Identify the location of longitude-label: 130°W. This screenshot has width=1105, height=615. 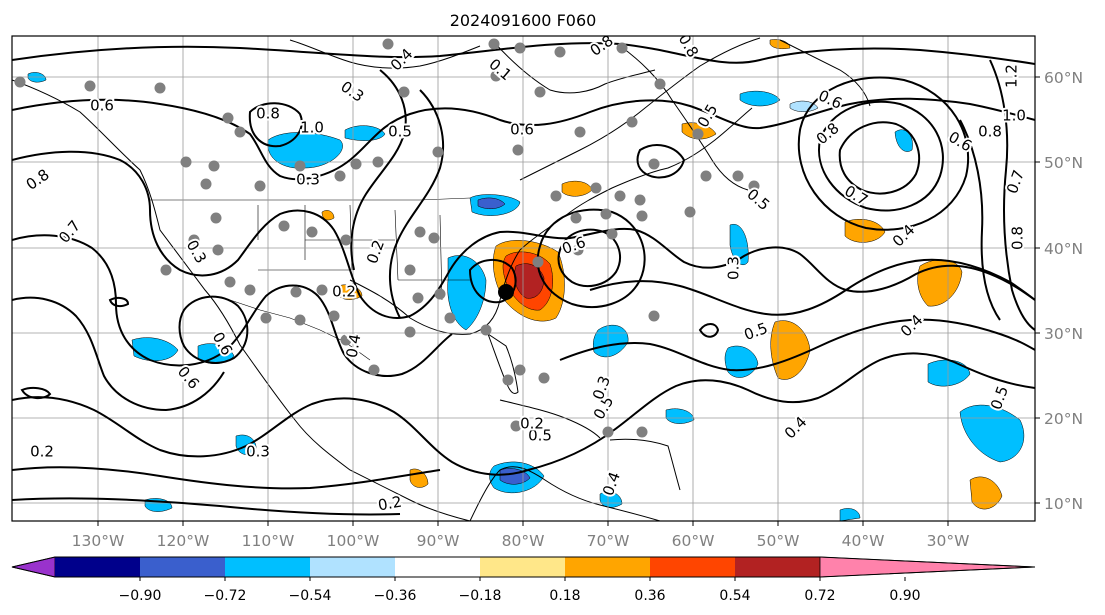
(98, 541).